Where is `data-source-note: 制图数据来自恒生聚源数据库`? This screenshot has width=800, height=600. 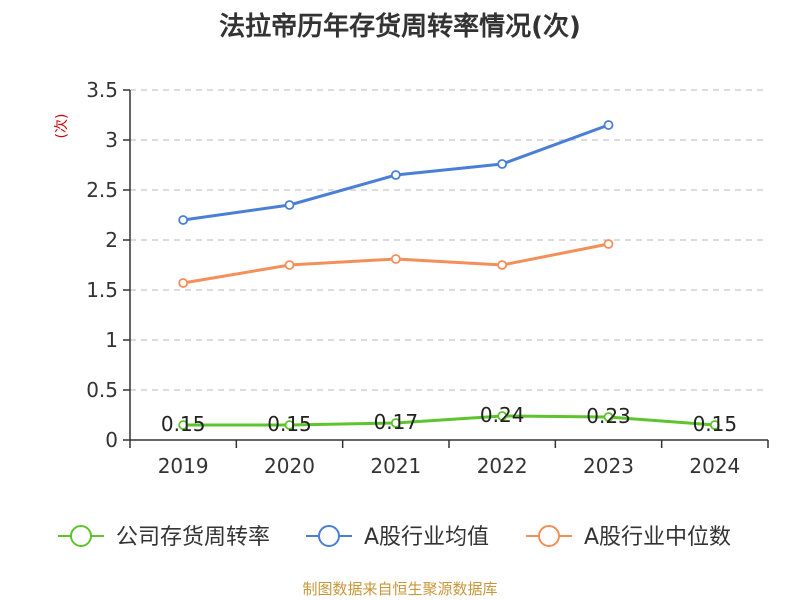 data-source-note: 制图数据来自恒生聚源数据库 is located at coordinates (400, 589).